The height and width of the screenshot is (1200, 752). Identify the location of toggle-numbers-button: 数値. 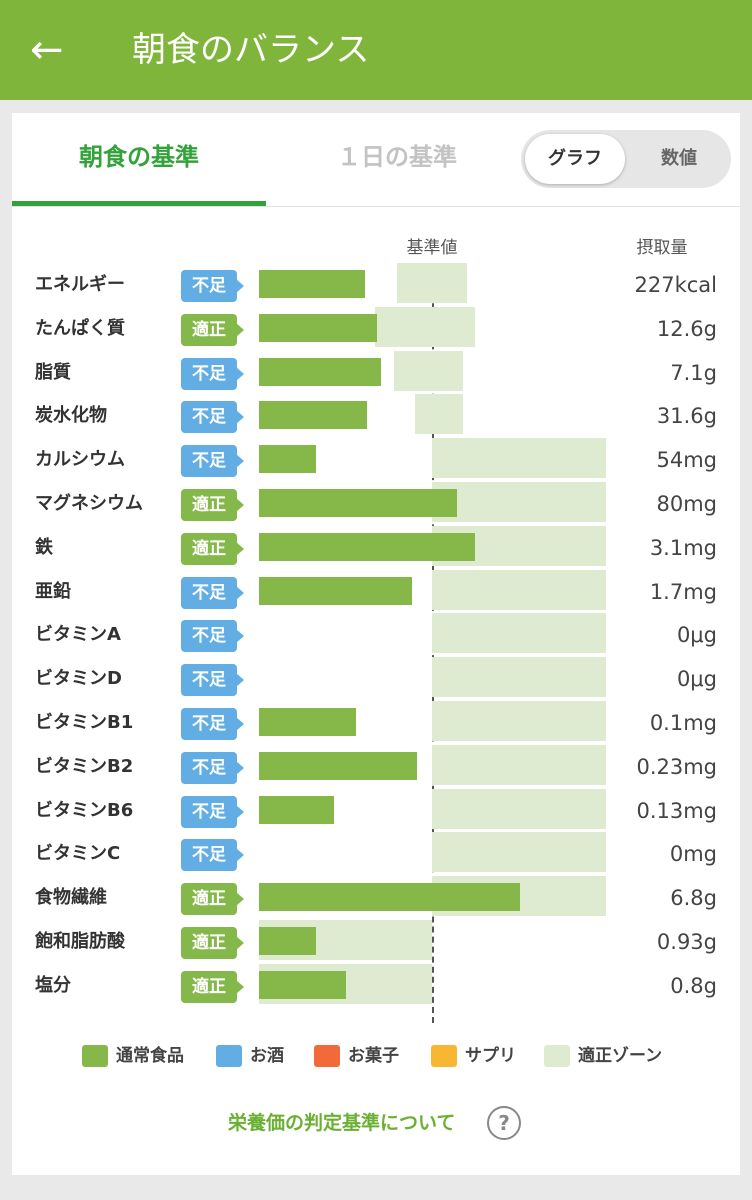
(679, 158).